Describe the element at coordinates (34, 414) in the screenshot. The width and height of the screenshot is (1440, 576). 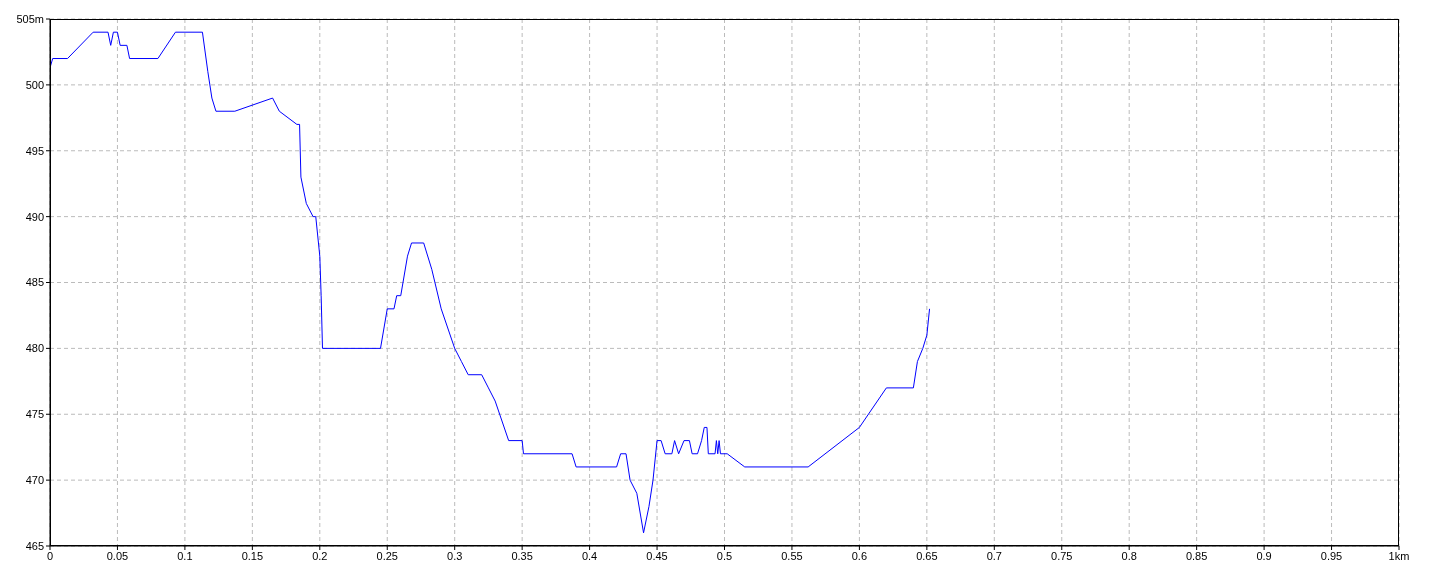
I see `y-tick-label: 475` at that location.